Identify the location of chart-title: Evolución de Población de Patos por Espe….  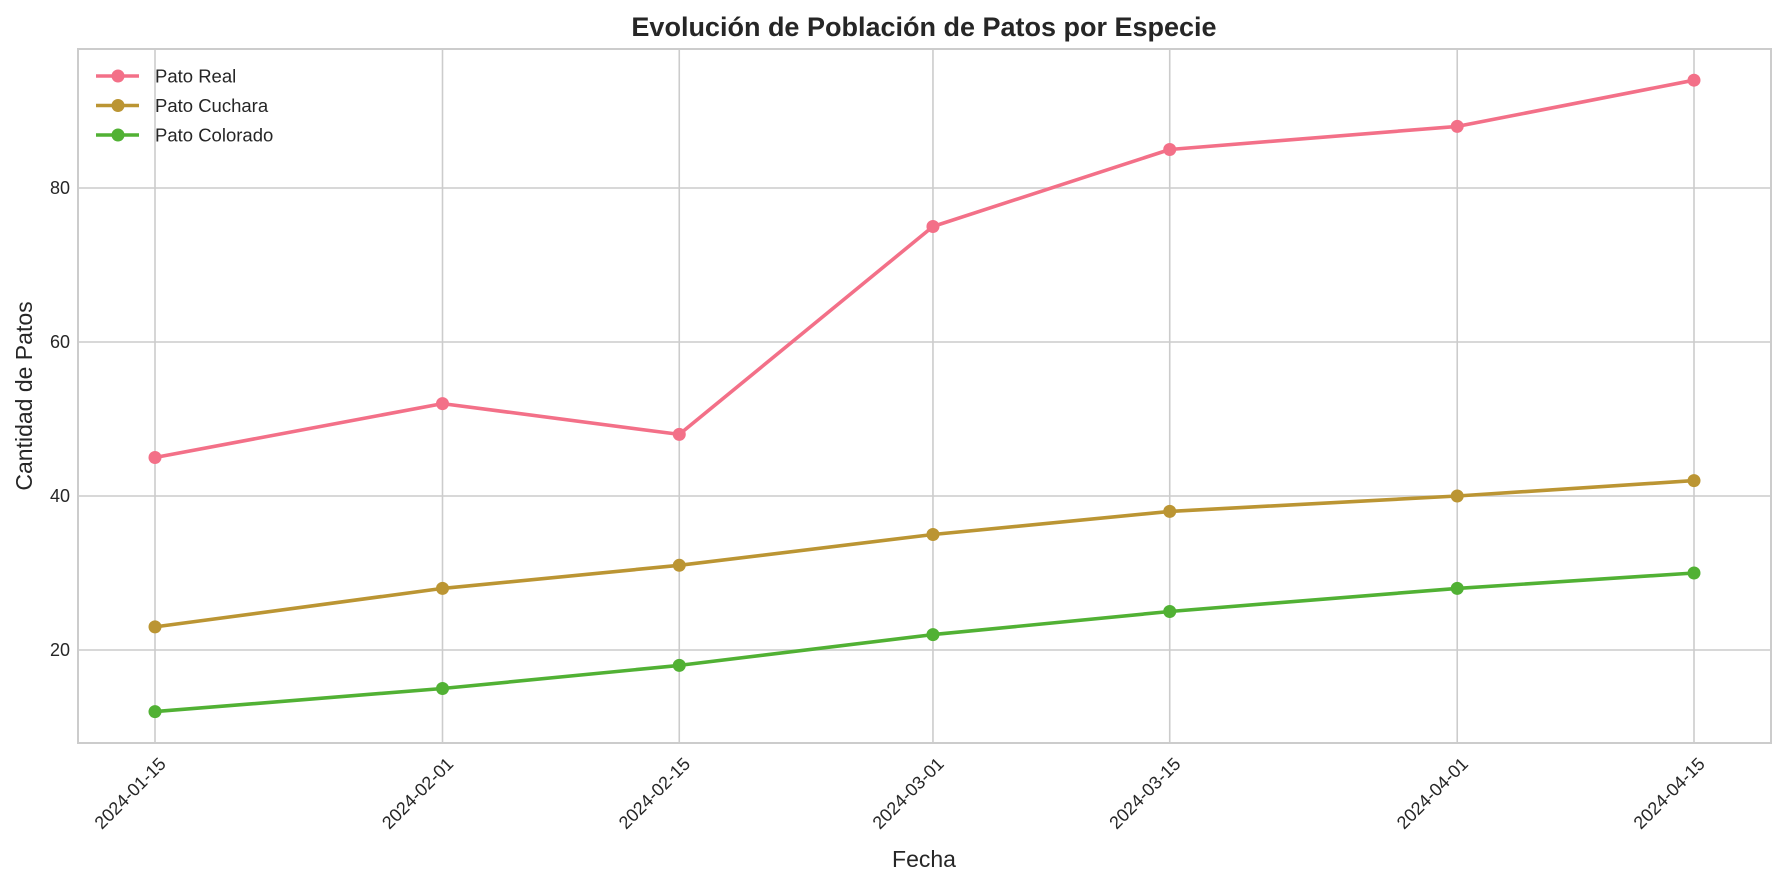
(923, 27).